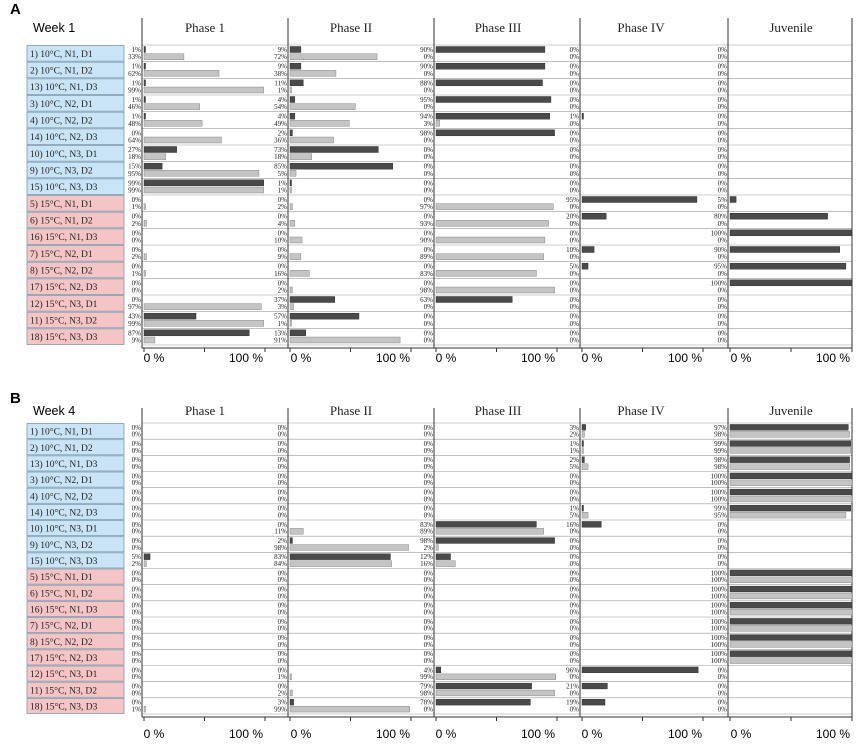 This screenshot has height=744, width=856. Describe the element at coordinates (134, 141) in the screenshot. I see `value-label-light: 64%` at that location.